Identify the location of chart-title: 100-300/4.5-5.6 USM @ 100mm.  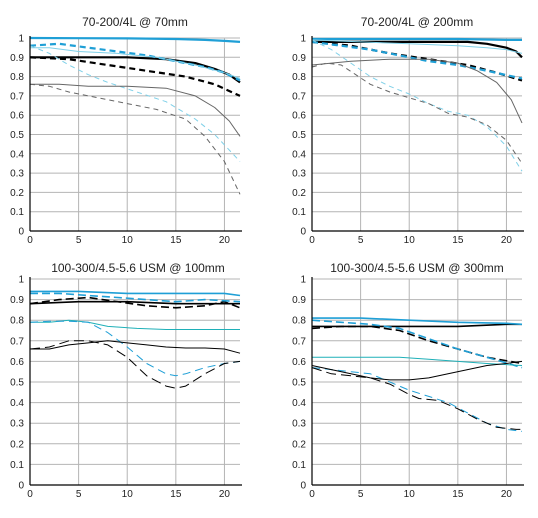
(138, 268).